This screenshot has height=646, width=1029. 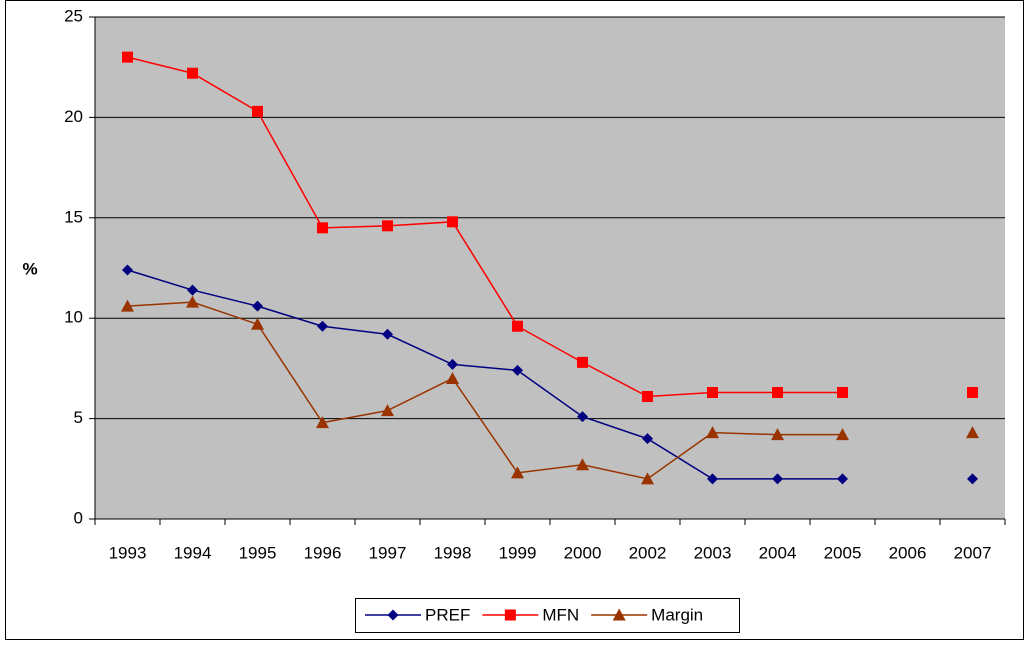 What do you see at coordinates (843, 552) in the screenshot?
I see `x-tick-label: 2005` at bounding box center [843, 552].